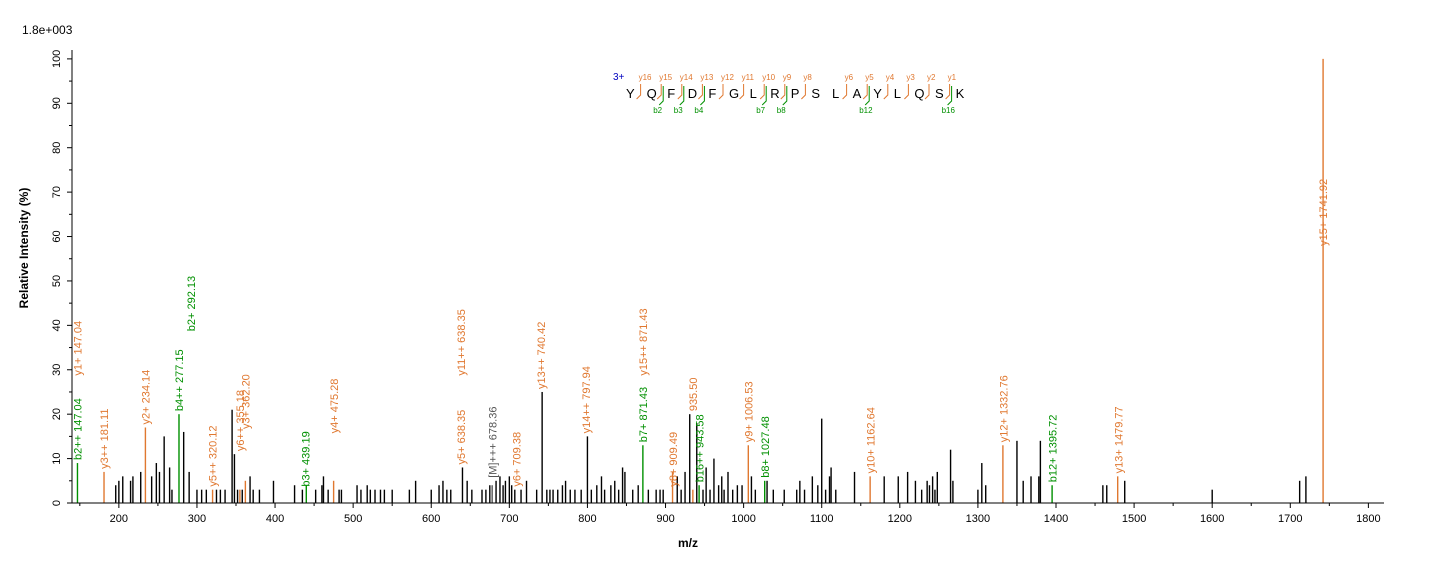  What do you see at coordinates (910, 77) in the screenshot?
I see `y-ion-mark: y3` at bounding box center [910, 77].